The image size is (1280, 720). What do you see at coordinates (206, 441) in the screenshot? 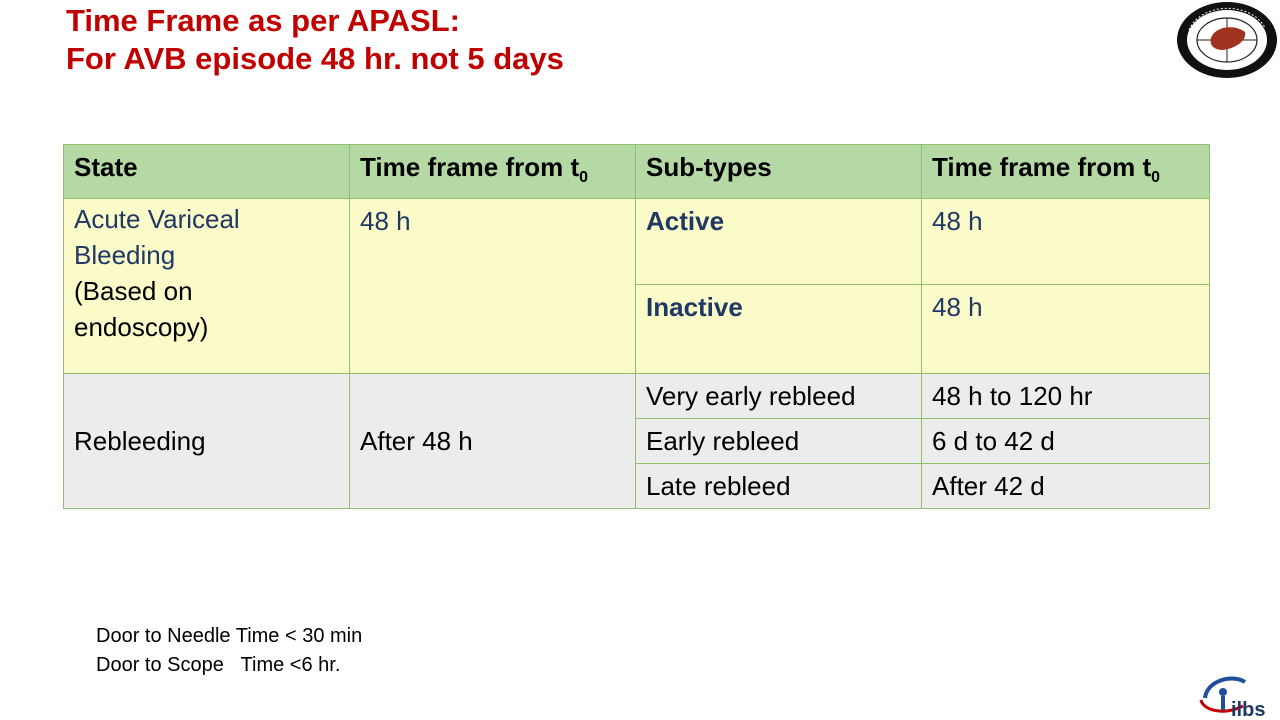
I see `state-rebleeding: Rebleeding` at bounding box center [206, 441].